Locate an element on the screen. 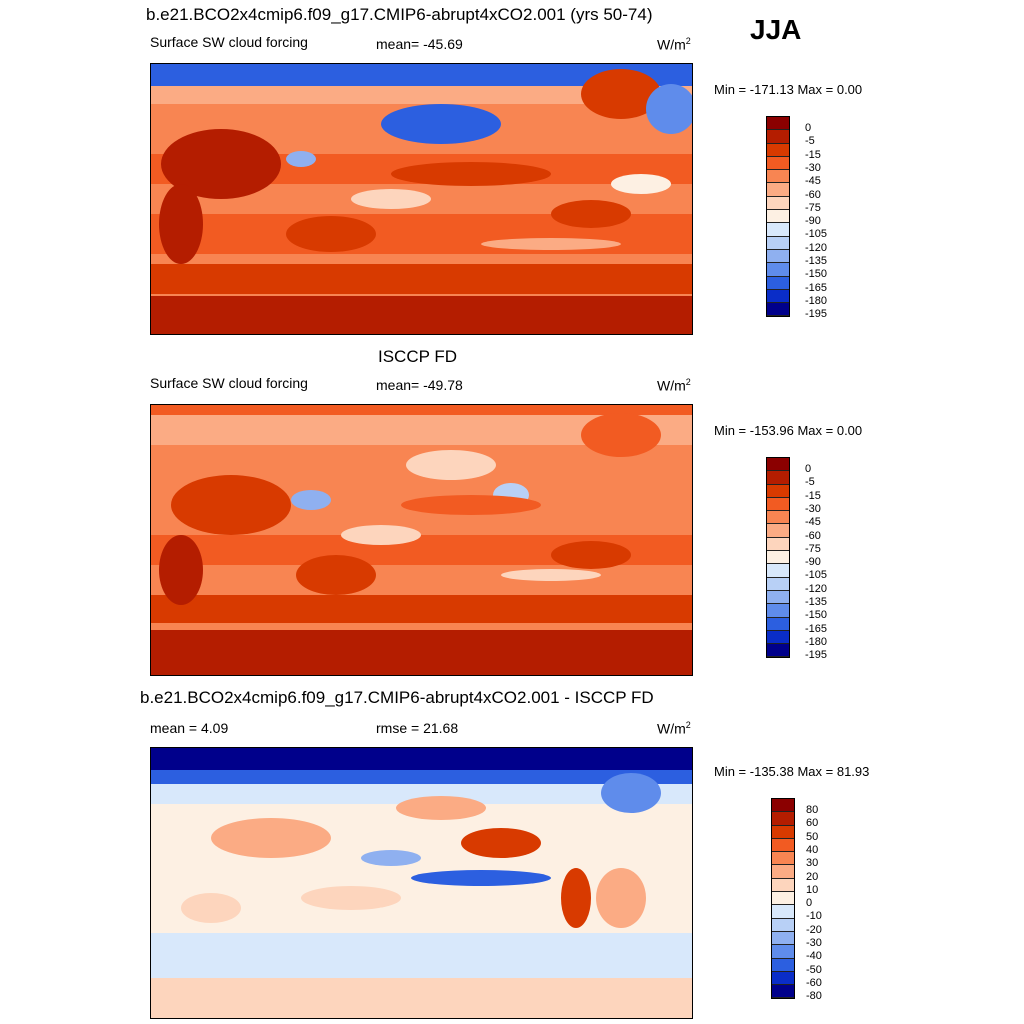  colorbar-tick-label: -45 is located at coordinates (813, 522).